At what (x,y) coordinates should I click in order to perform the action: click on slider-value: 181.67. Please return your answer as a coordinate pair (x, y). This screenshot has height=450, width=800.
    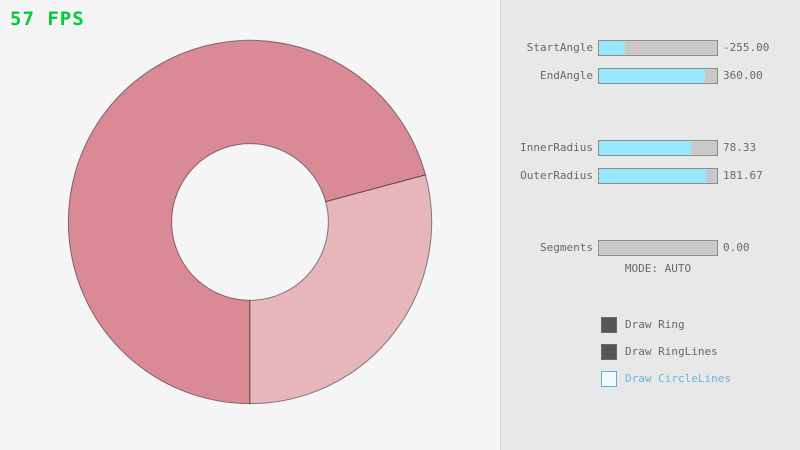
    Looking at the image, I should click on (743, 175).